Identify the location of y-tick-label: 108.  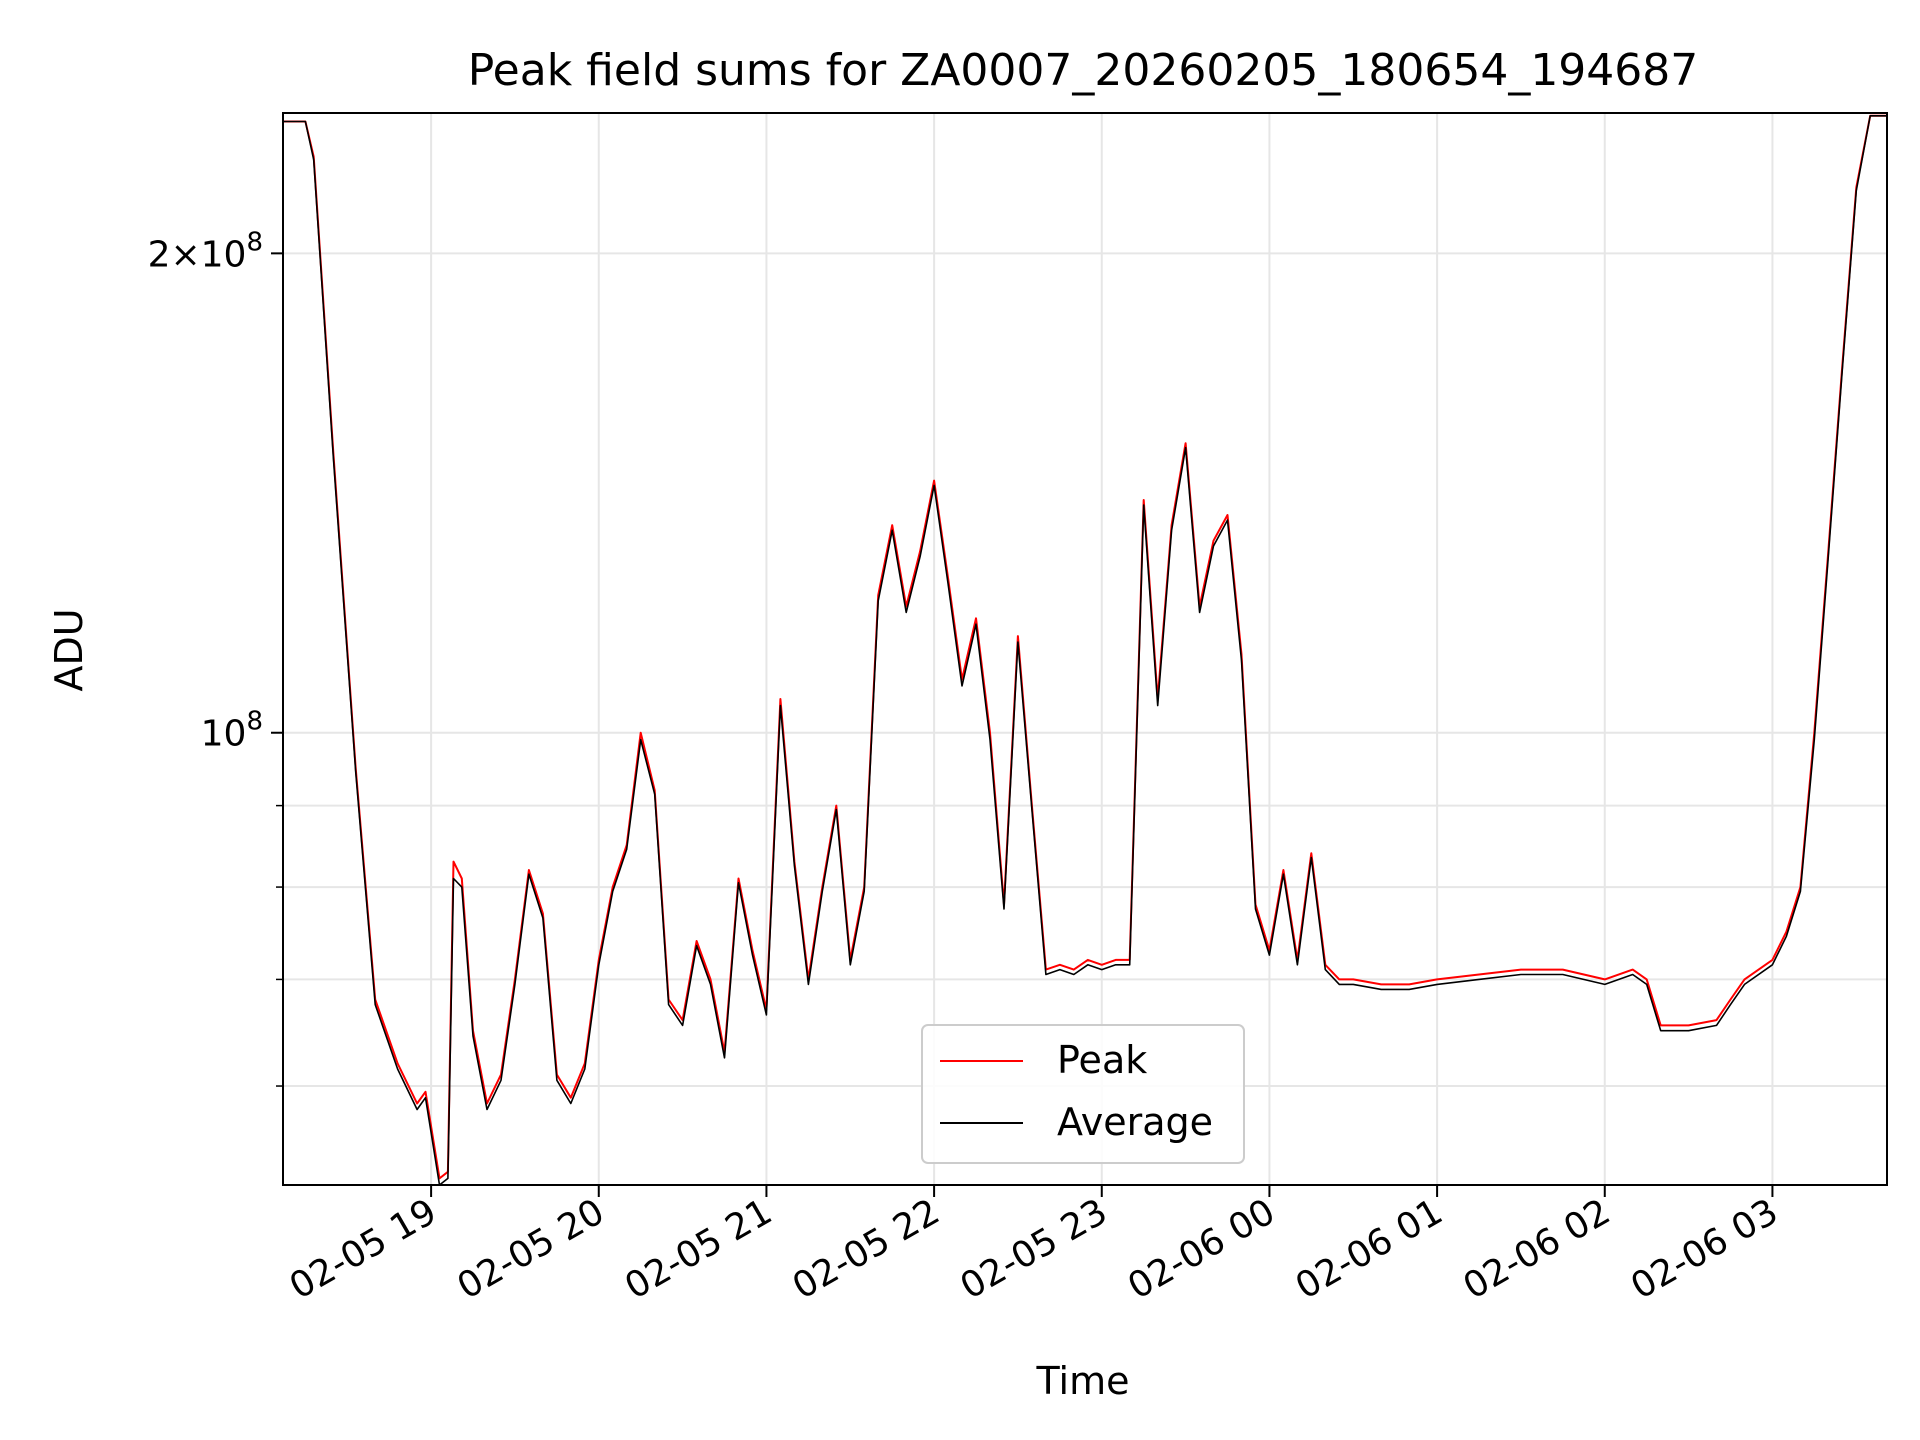
(232, 731).